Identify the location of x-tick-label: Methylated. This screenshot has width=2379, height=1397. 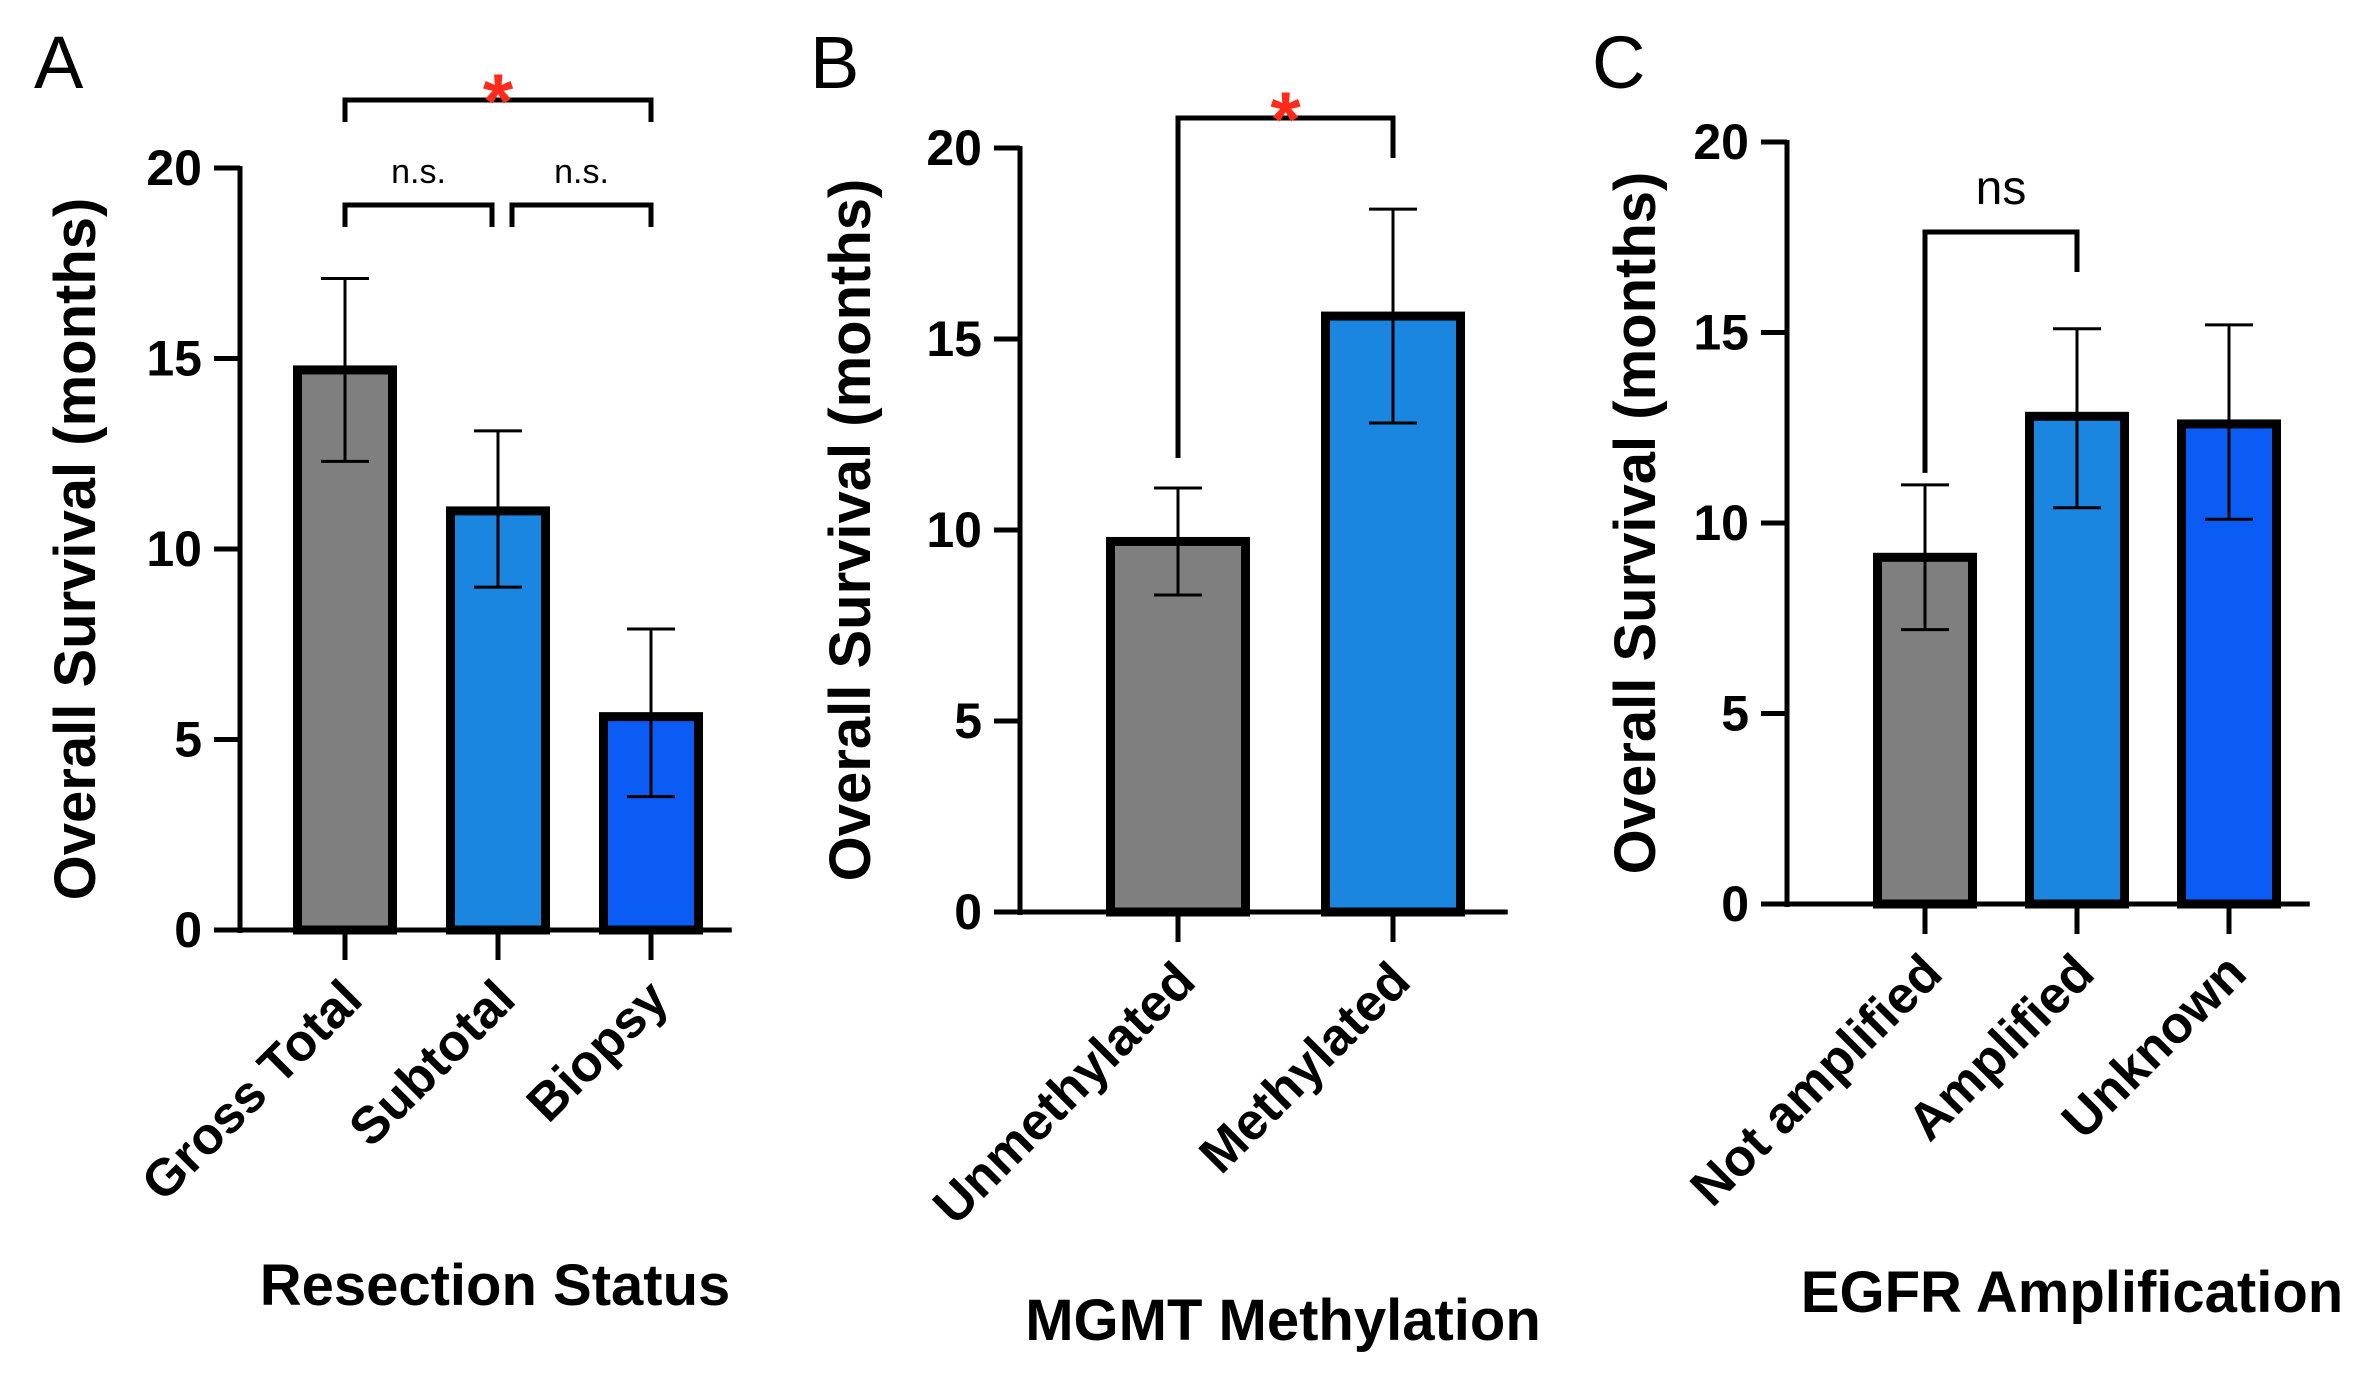
(1304, 1067).